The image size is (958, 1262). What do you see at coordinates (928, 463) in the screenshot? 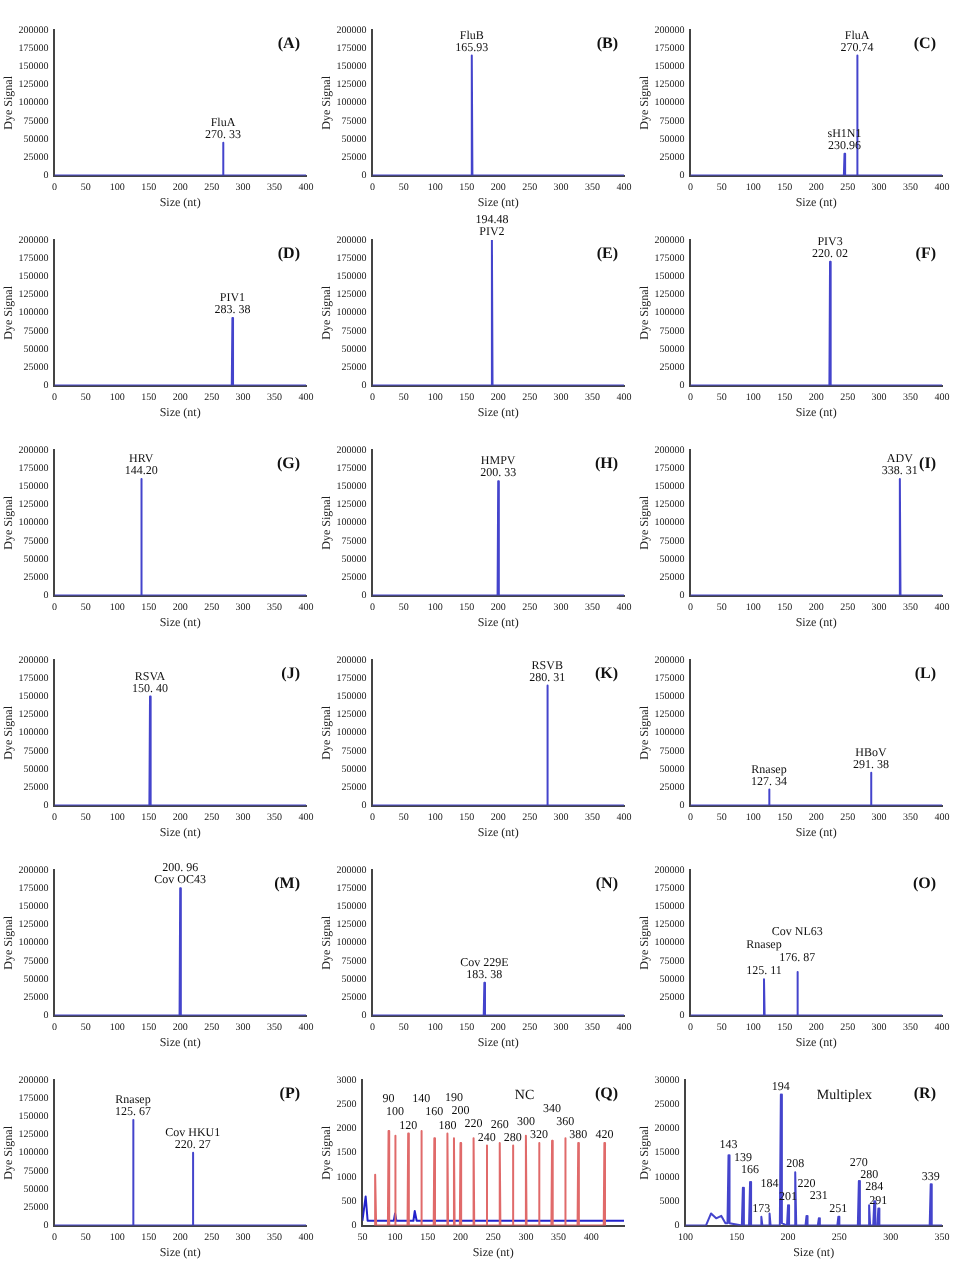
I see `chart-title: (I)` at bounding box center [928, 463].